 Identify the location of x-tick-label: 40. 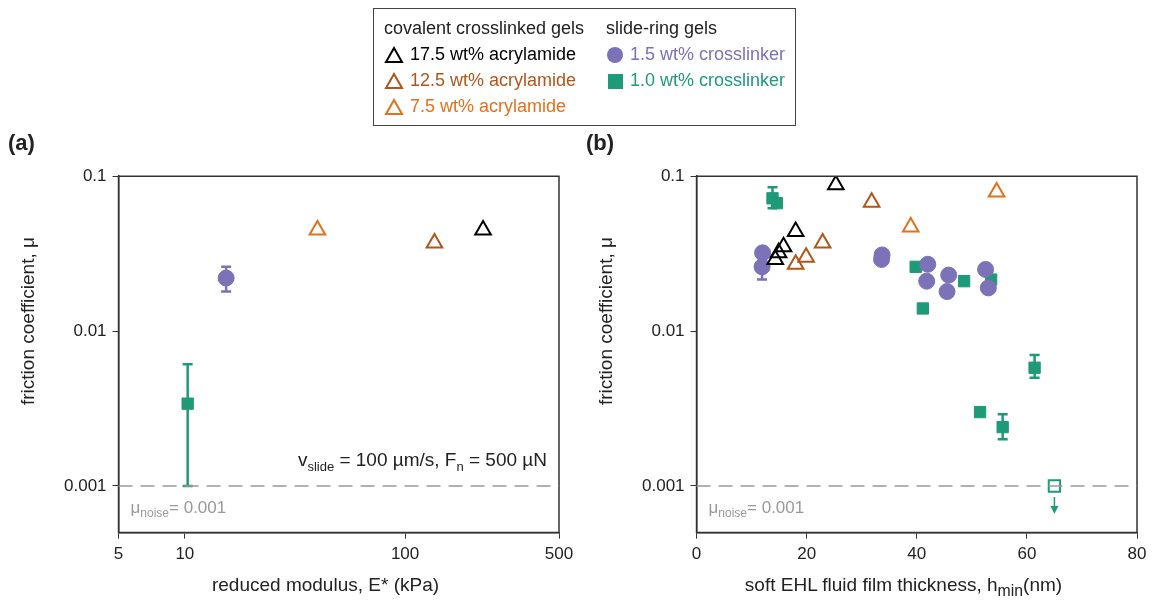
(917, 554).